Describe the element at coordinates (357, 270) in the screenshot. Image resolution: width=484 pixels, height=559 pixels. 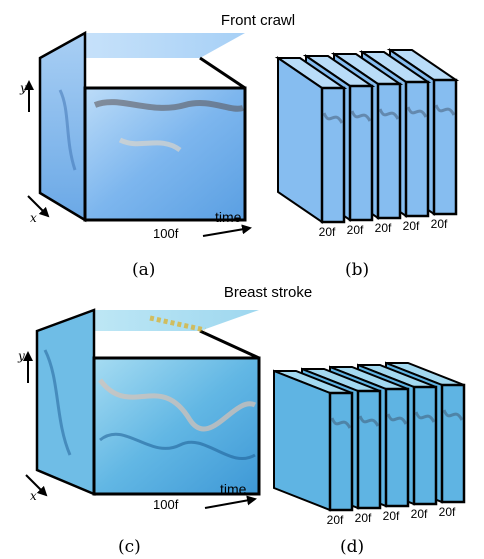
I see `caption-b: (b)` at that location.